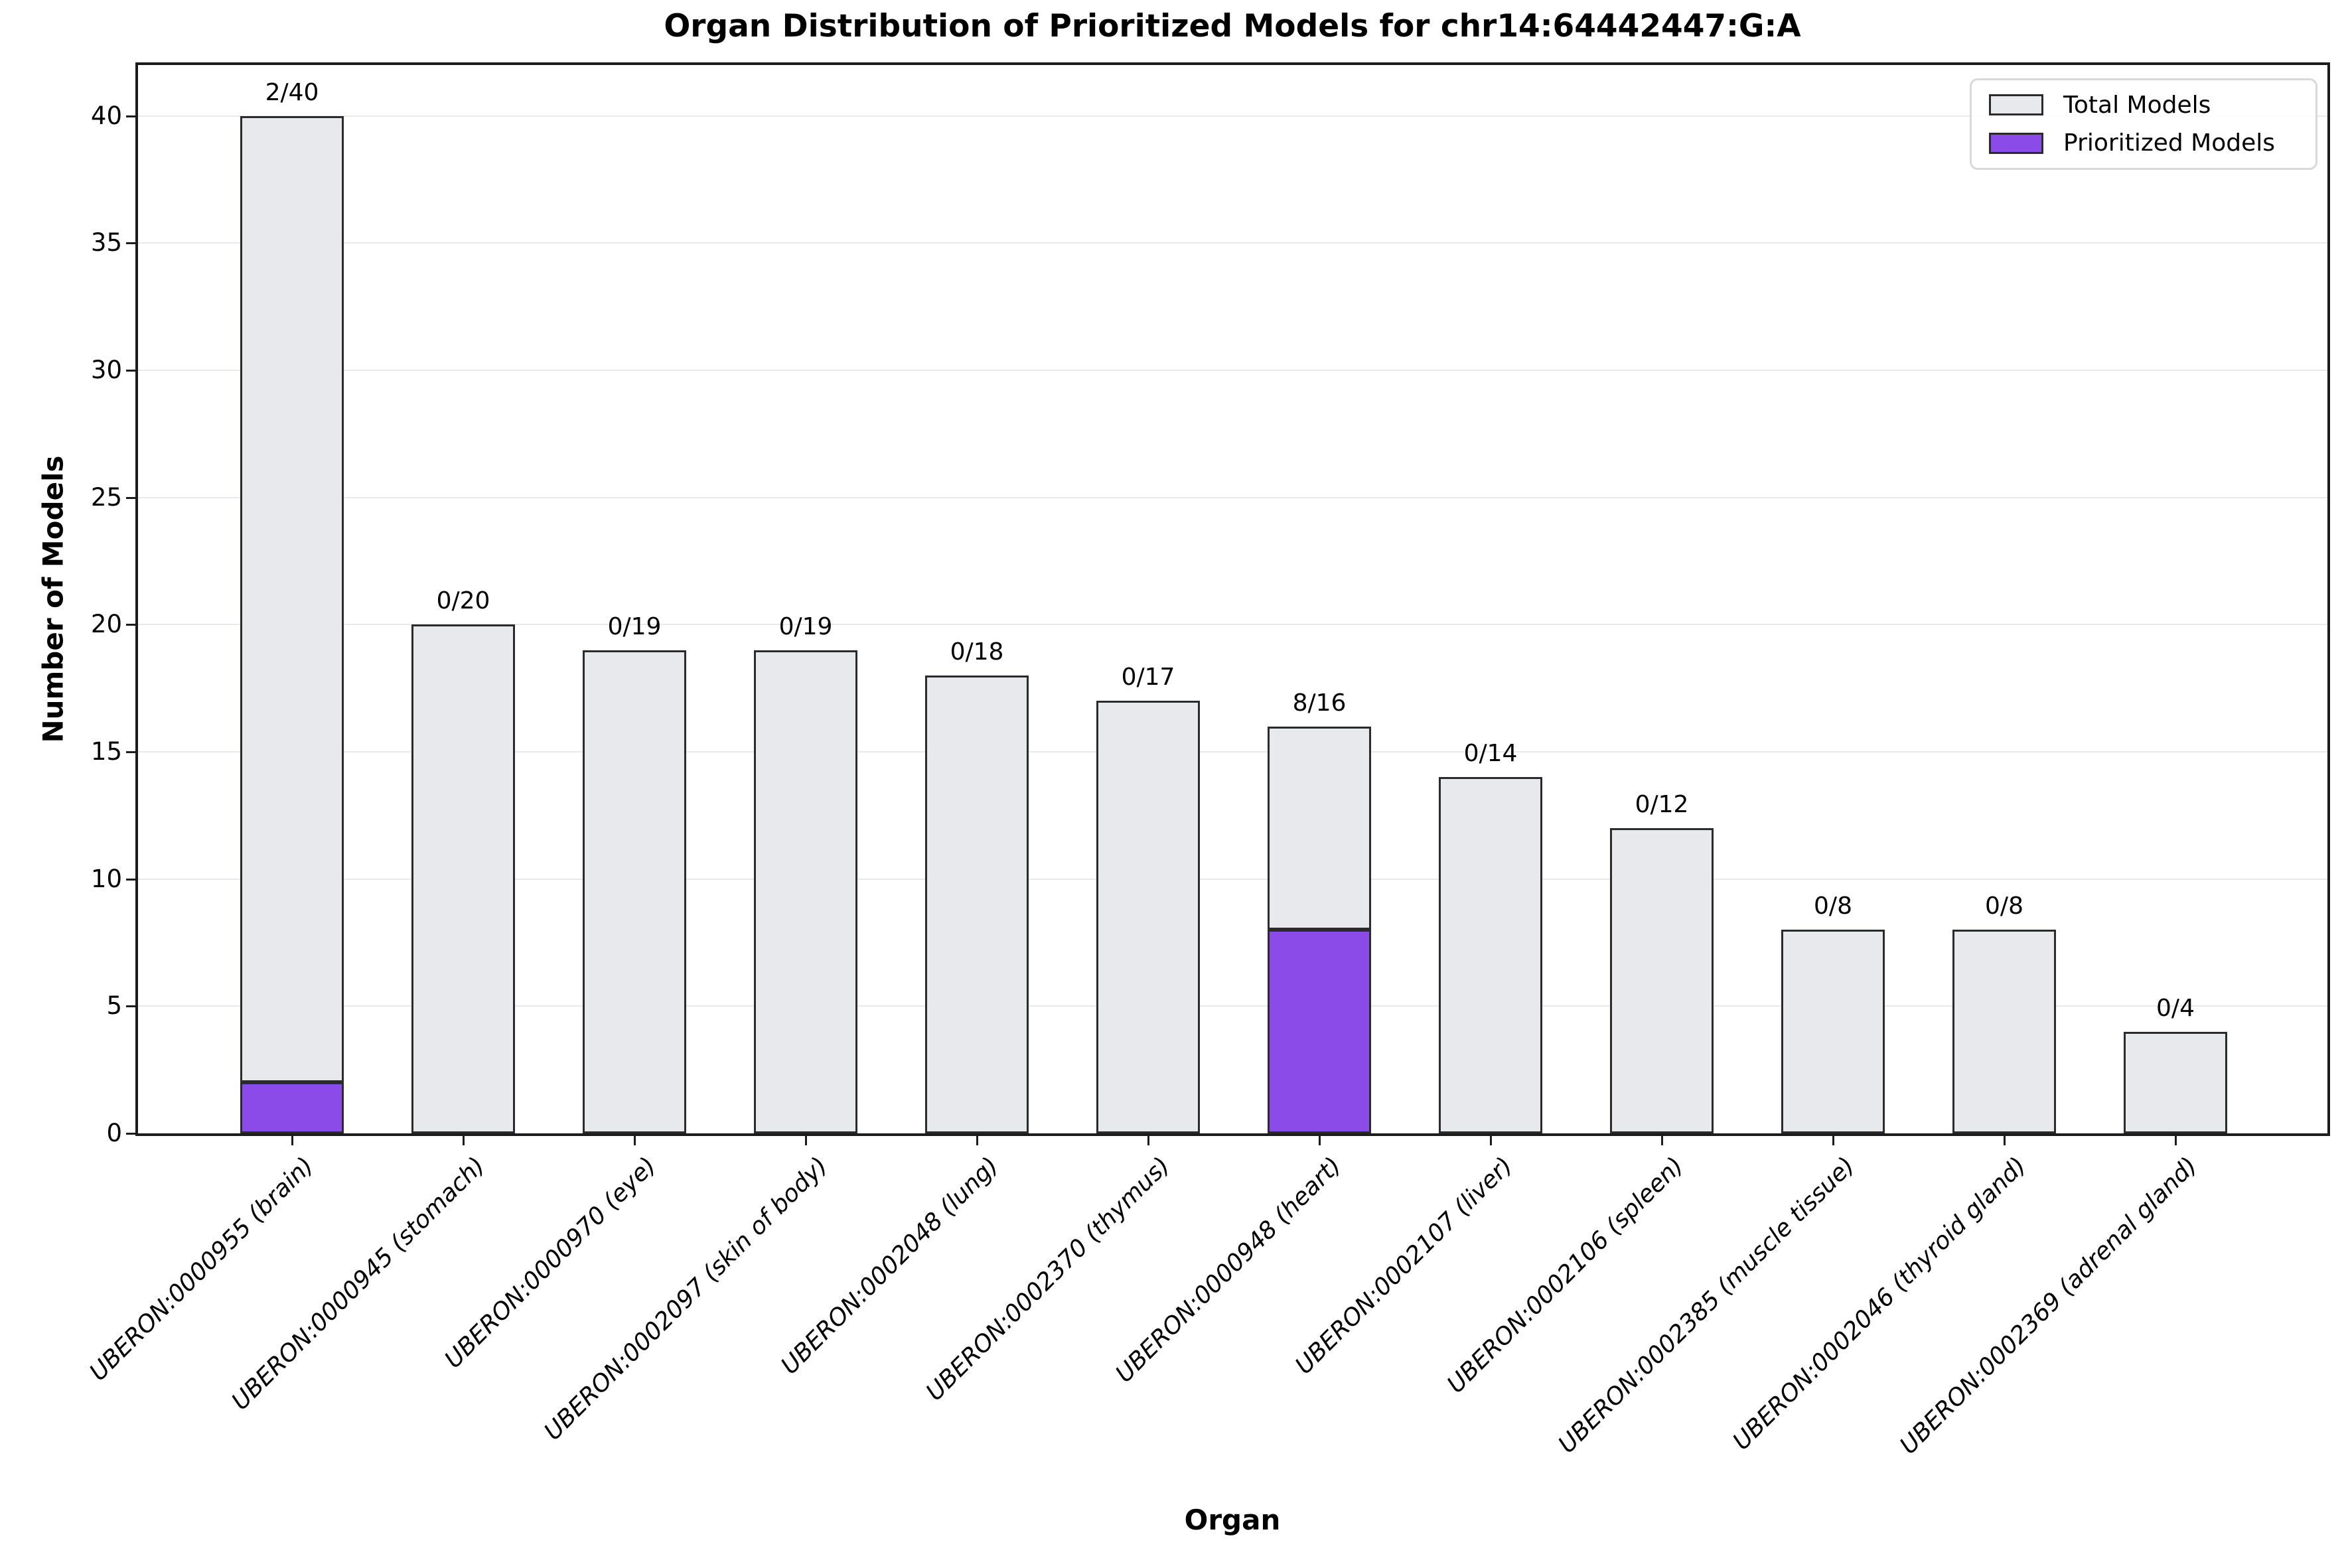  Describe the element at coordinates (2016, 105) in the screenshot. I see `legend-swatch-total-models` at that location.